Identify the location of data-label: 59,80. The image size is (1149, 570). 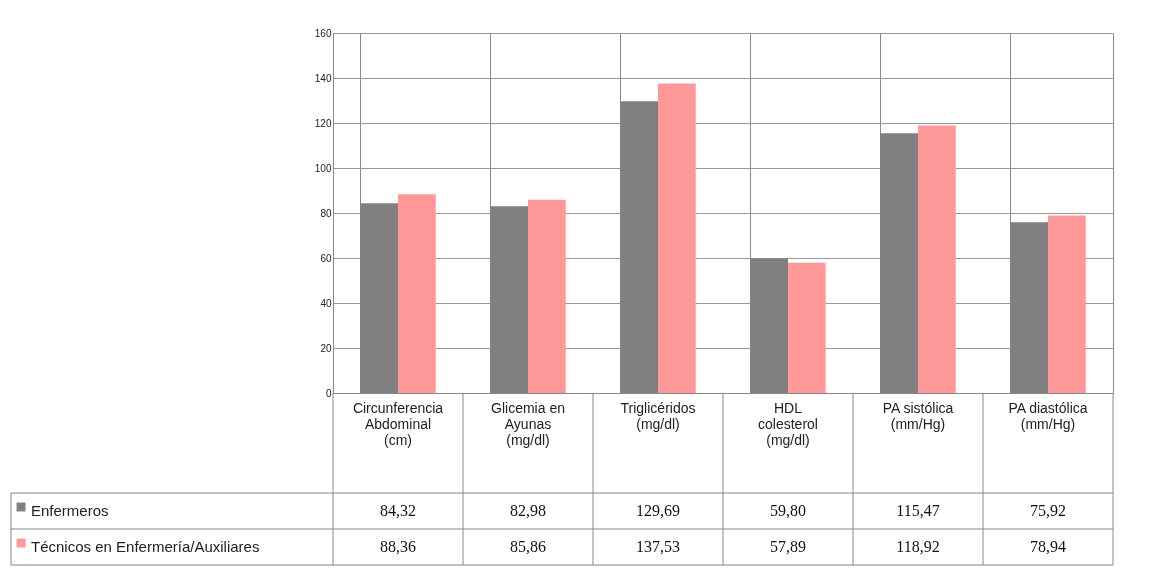
(788, 510).